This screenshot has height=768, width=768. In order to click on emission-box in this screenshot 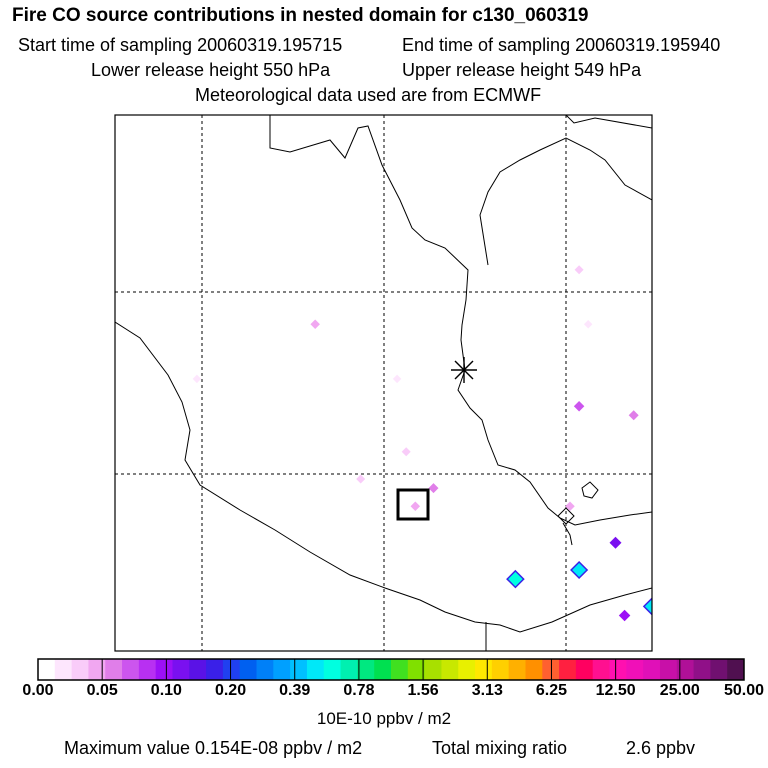, I will do `click(413, 504)`.